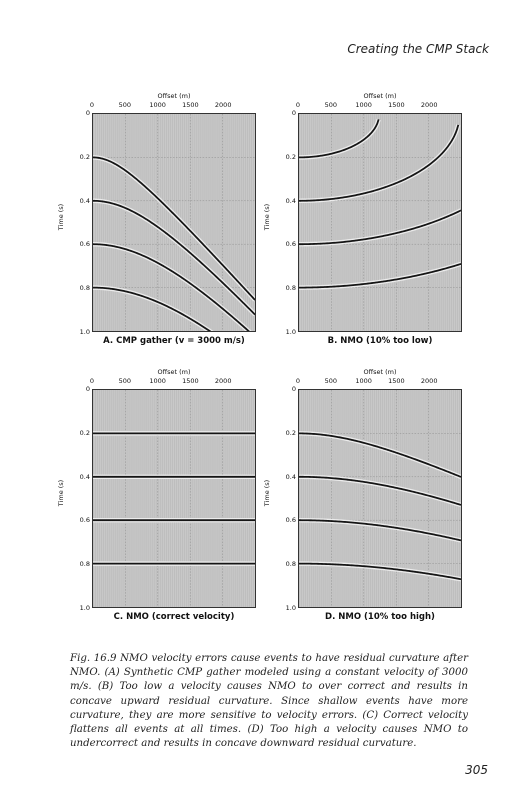 The width and height of the screenshot is (531, 800). What do you see at coordinates (476, 770) in the screenshot?
I see `page-number: 305` at bounding box center [476, 770].